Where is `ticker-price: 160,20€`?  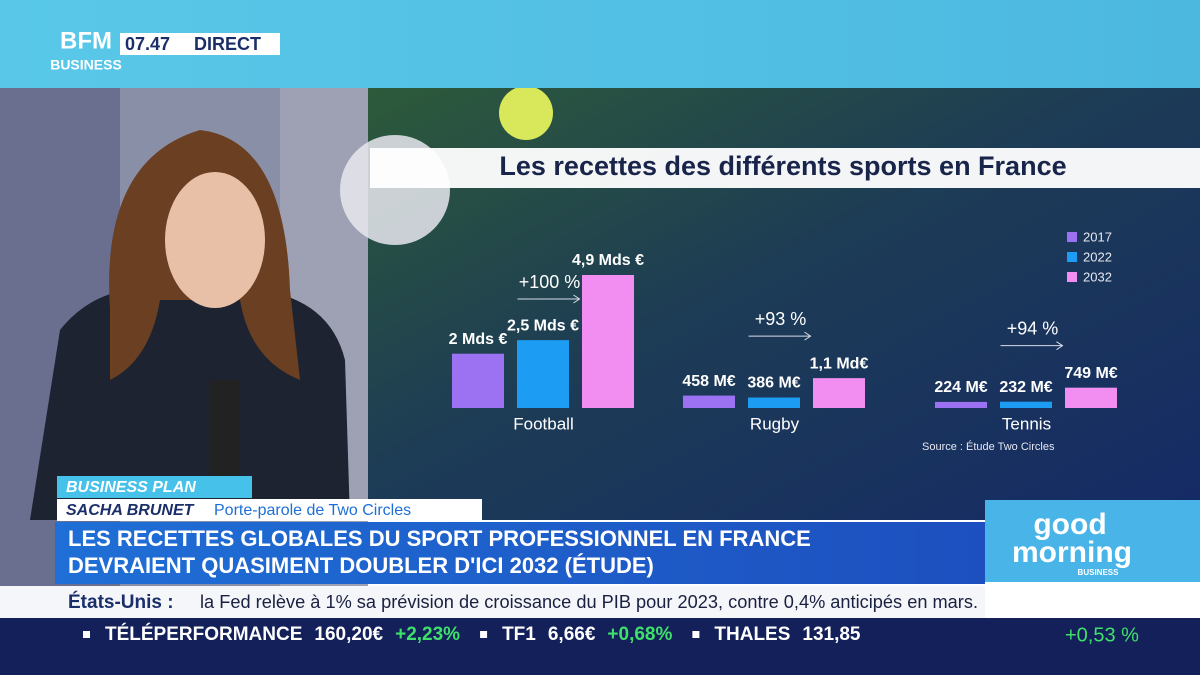
ticker-price: 160,20€ is located at coordinates (348, 634).